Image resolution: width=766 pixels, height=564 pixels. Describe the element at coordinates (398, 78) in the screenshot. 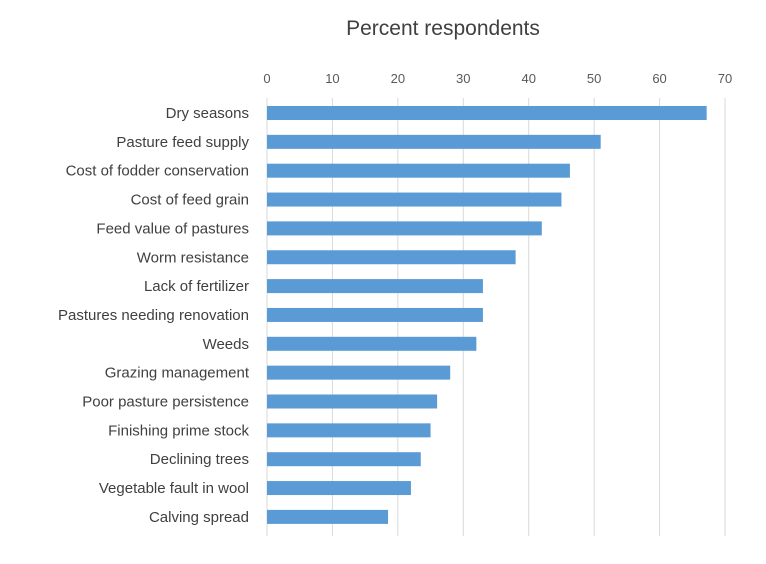

I see `x-tick-label: 20` at that location.